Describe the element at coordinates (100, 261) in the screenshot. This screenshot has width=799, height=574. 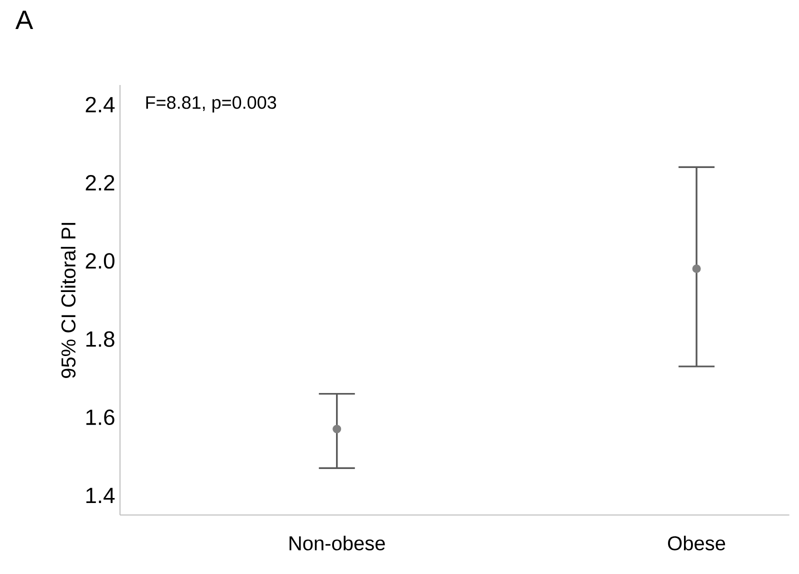
I see `y-tick-label: 2.0` at that location.